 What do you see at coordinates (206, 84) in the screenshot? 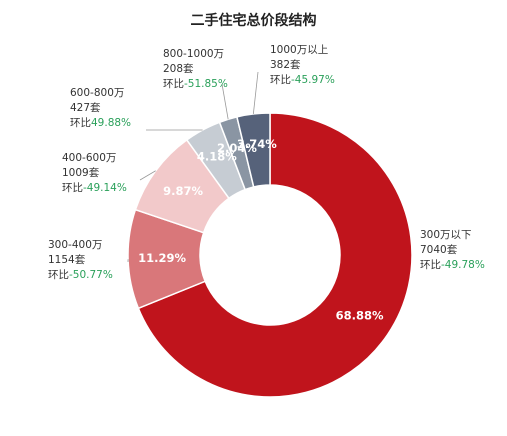
I see `segment-change: -51.85%` at bounding box center [206, 84].